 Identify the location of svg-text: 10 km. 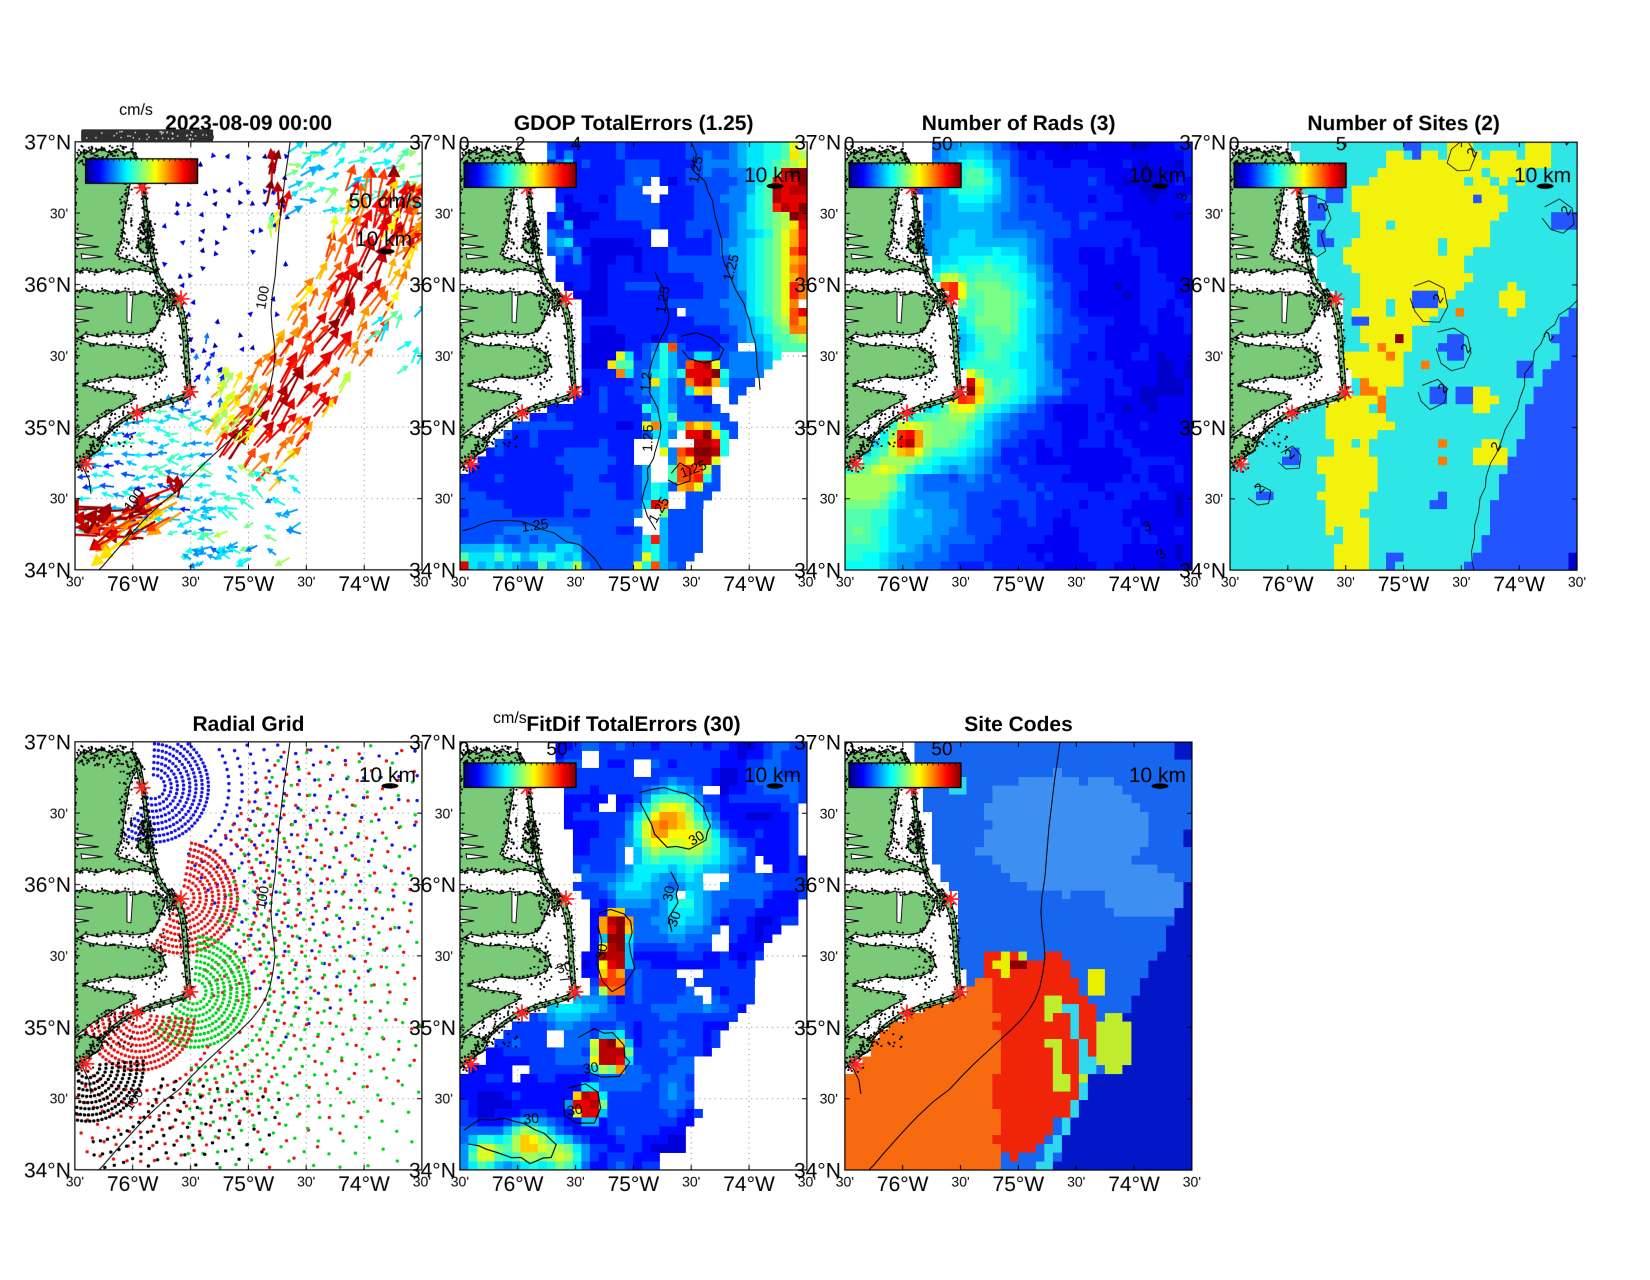
(383, 239).